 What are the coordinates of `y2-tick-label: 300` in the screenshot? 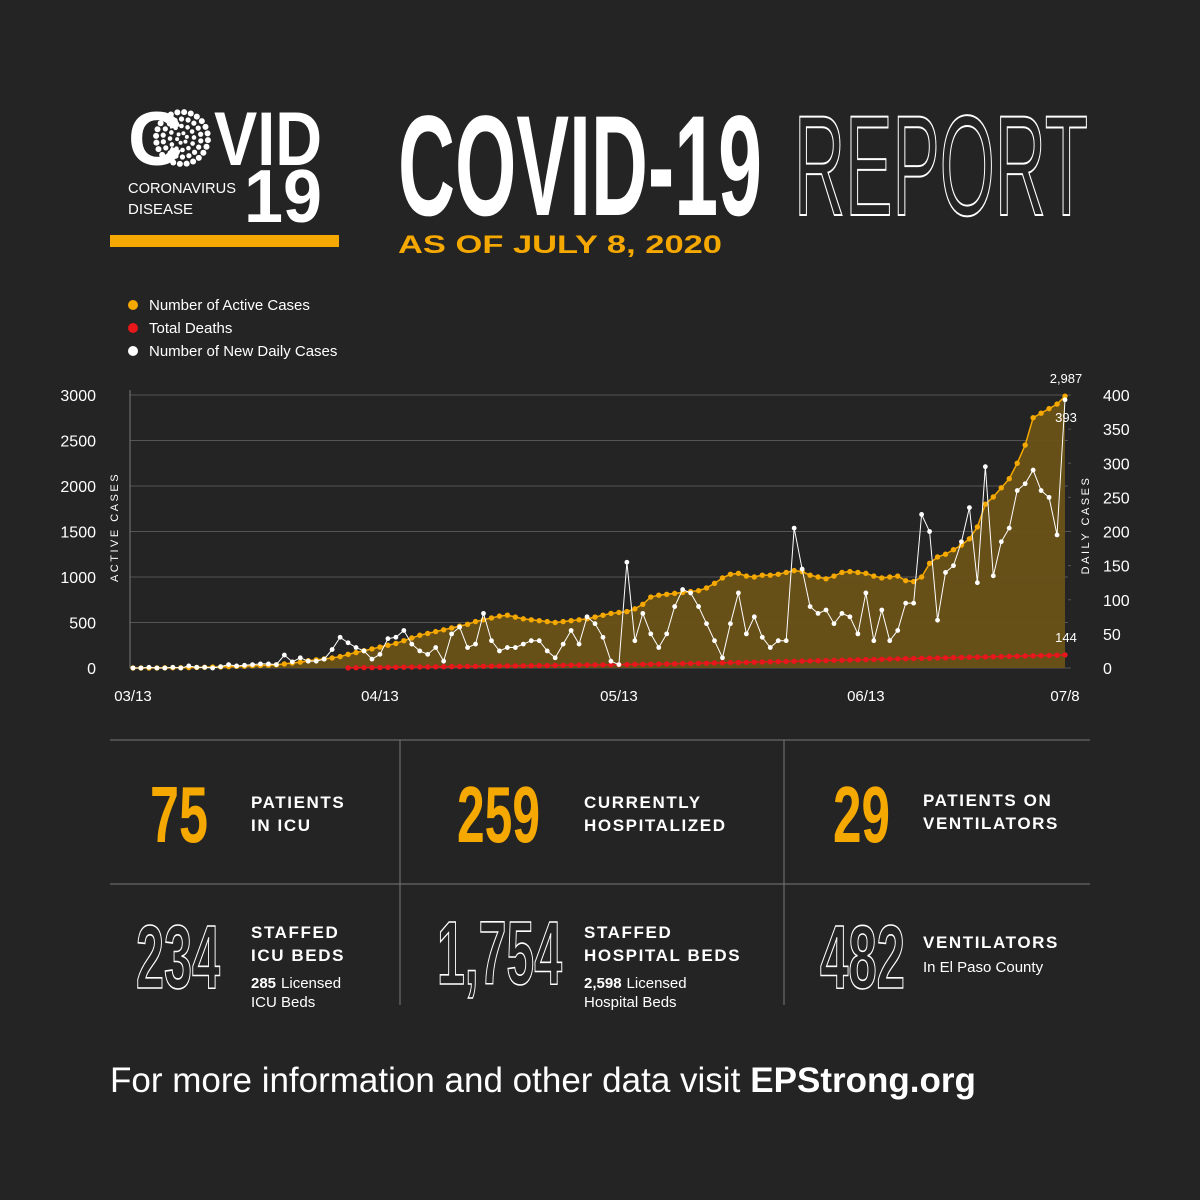 It's located at (1116, 464).